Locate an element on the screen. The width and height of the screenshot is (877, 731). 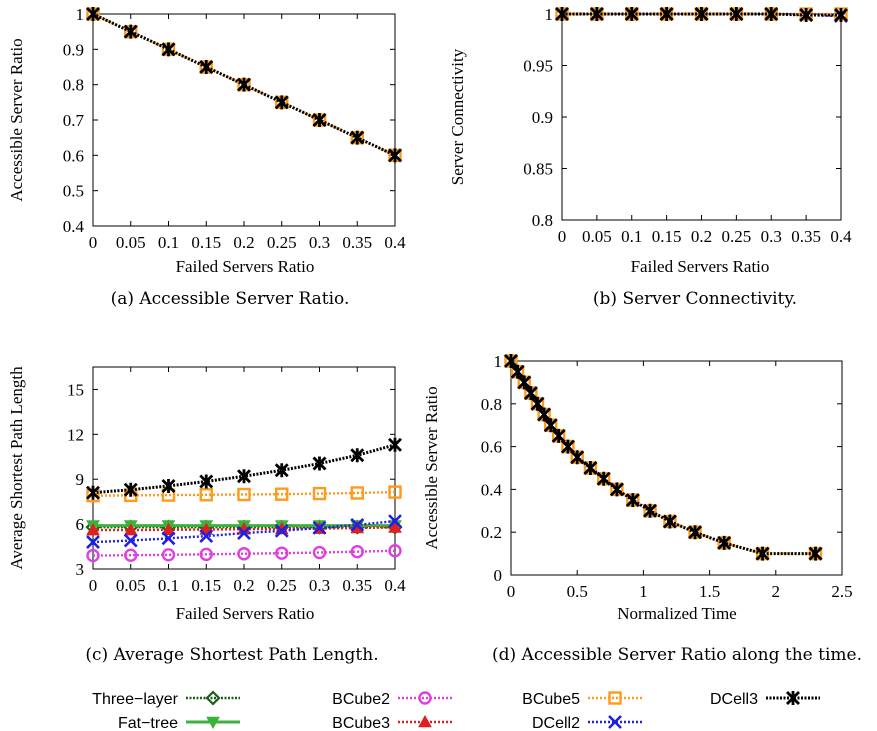
x-tick-label: 0.2 is located at coordinates (243, 242).